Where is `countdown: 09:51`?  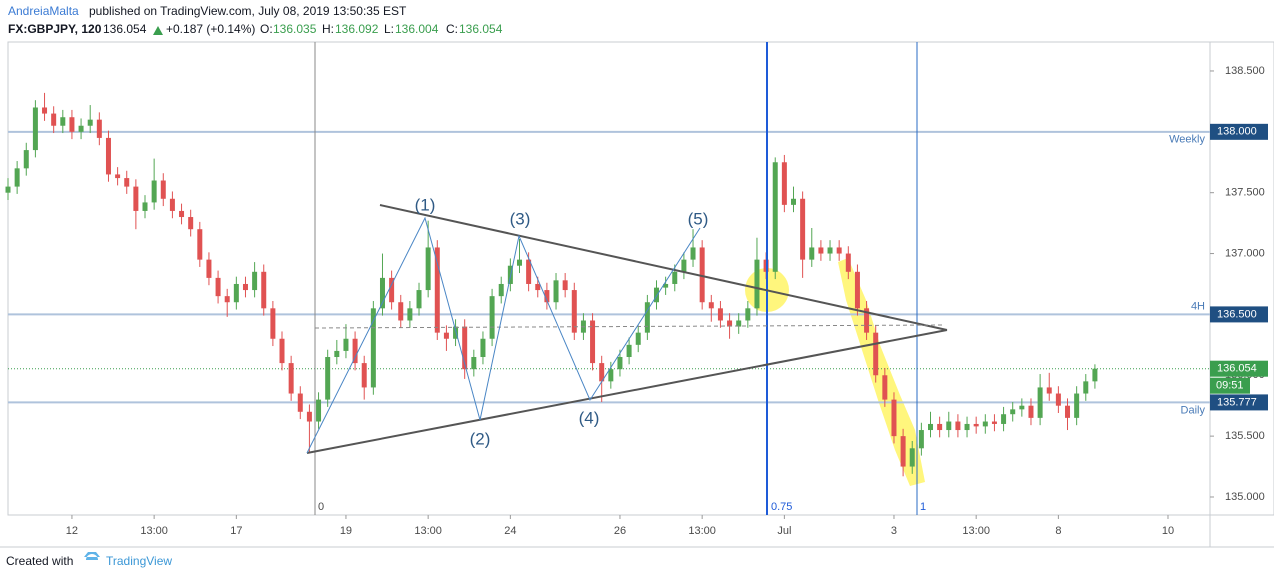 countdown: 09:51 is located at coordinates (1230, 386).